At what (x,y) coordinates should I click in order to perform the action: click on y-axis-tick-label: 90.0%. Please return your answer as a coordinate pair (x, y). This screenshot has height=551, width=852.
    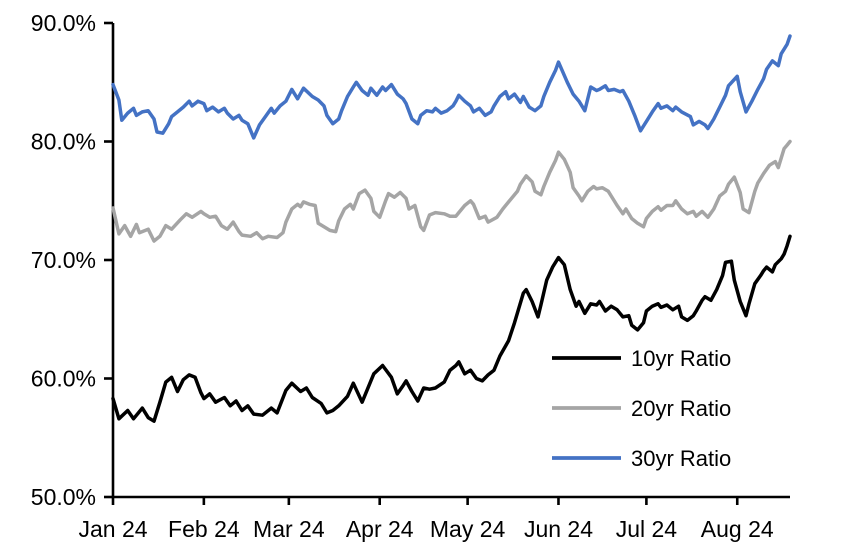
    Looking at the image, I should click on (63, 23).